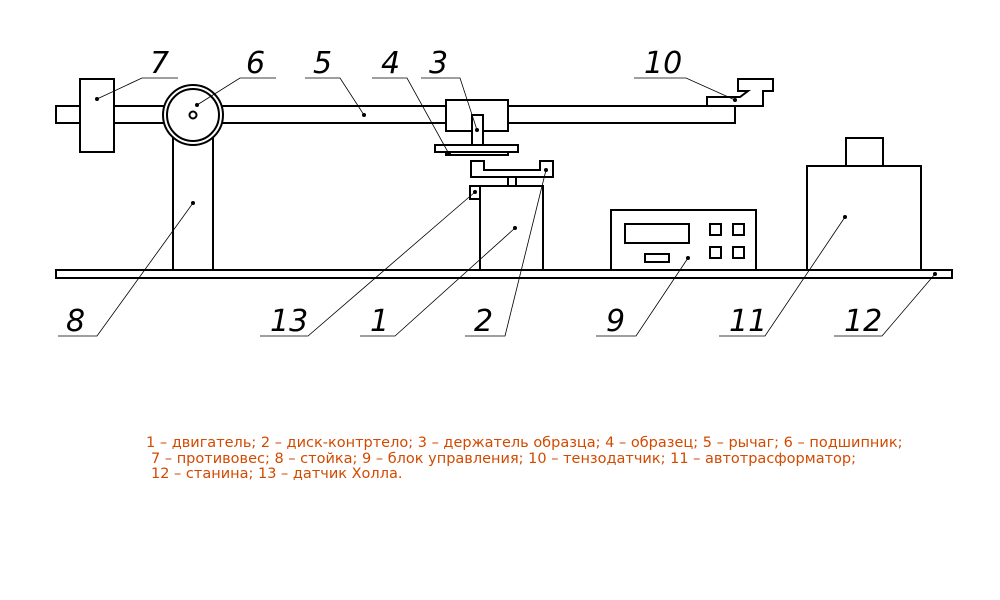 The width and height of the screenshot is (1000, 600). Describe the element at coordinates (683, 240) in the screenshot. I see `control-unit` at that location.